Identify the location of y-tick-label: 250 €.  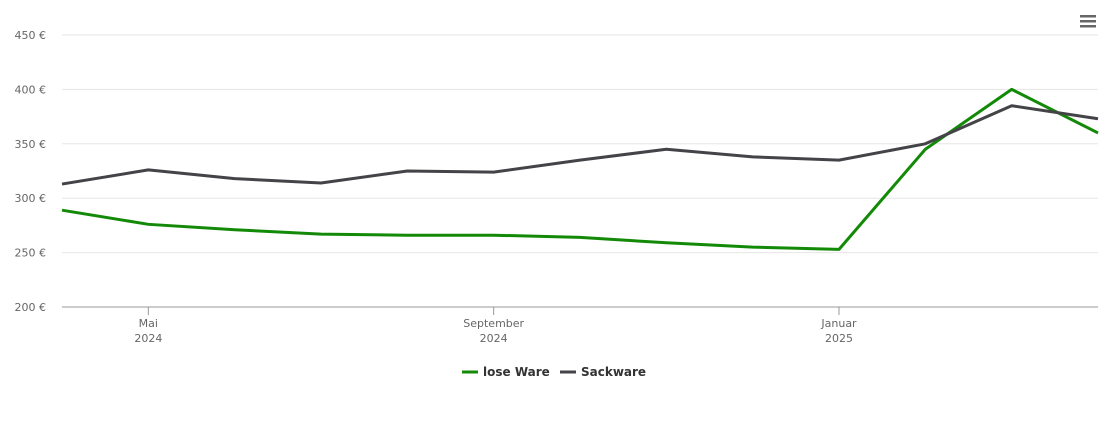
(31, 253).